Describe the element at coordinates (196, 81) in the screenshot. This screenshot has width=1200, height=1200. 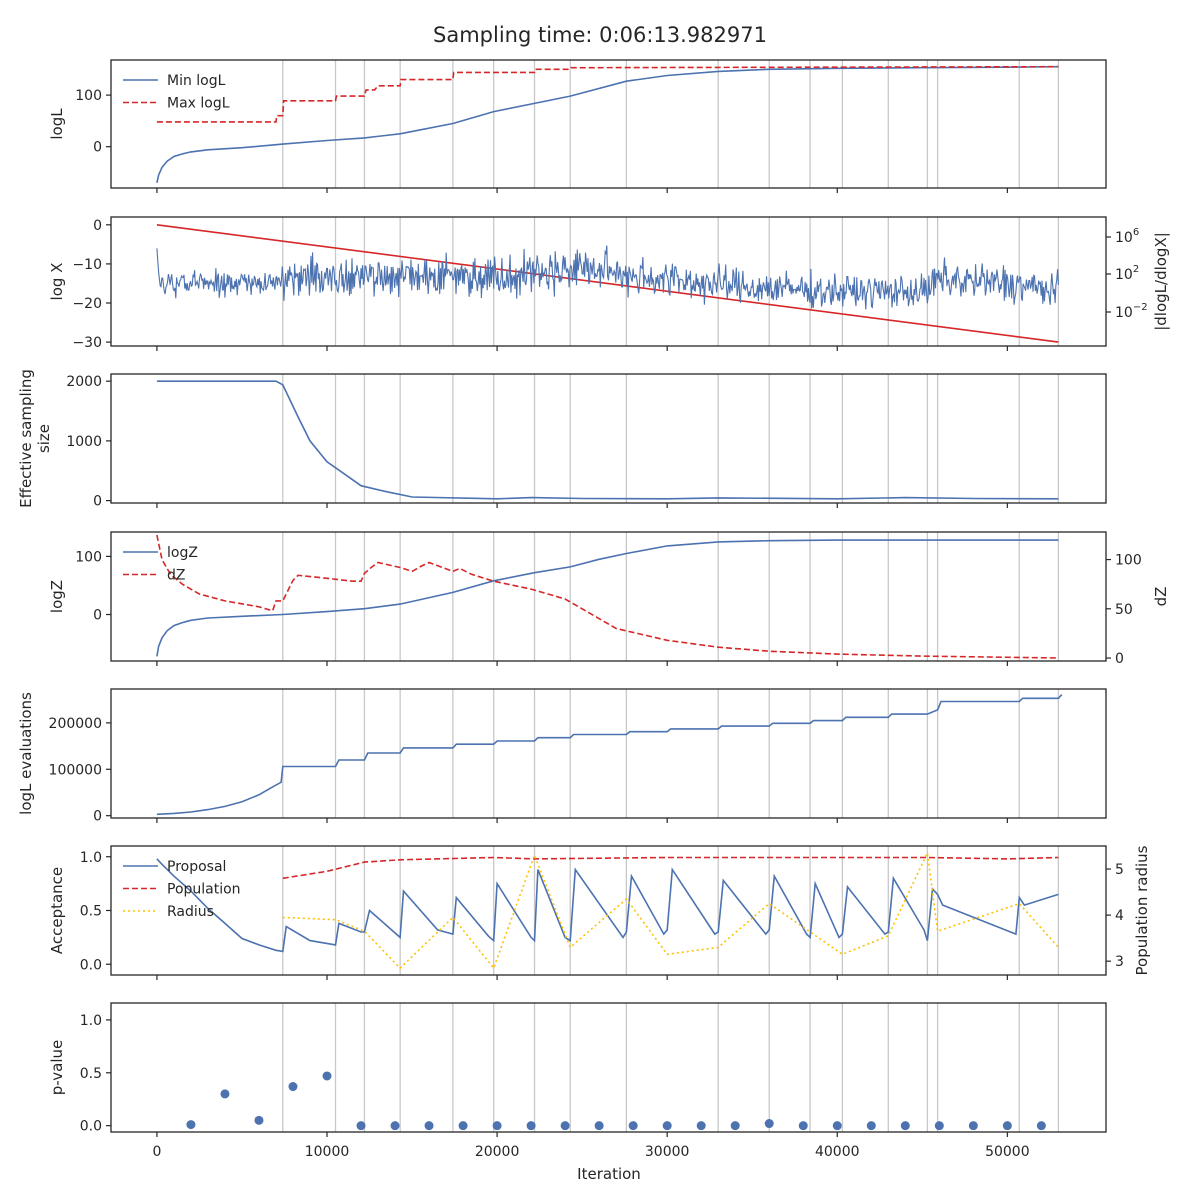
I see `legend-label: Min logL` at that location.